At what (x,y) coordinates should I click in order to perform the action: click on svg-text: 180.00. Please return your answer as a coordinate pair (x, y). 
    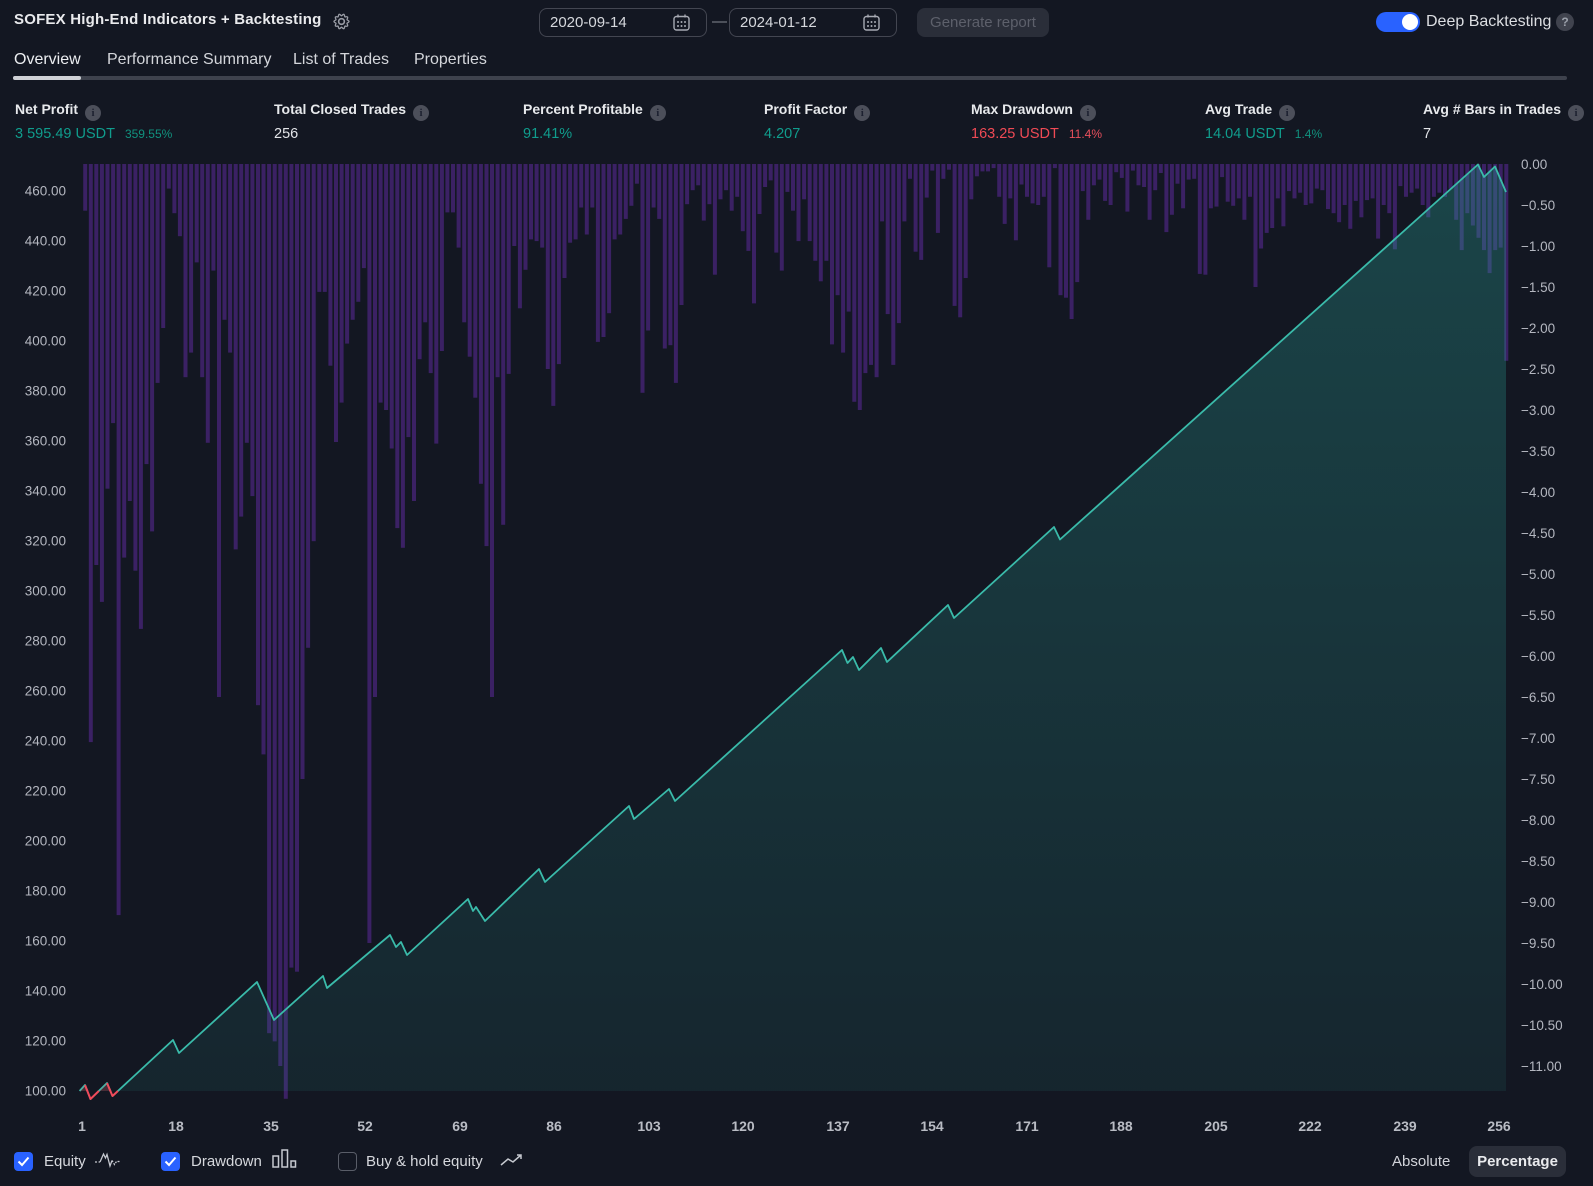
    Looking at the image, I should click on (45, 891).